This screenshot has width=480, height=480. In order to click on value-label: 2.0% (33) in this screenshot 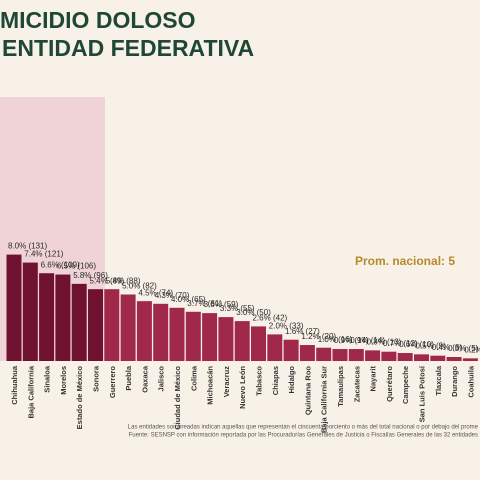, I will do `click(286, 326)`.